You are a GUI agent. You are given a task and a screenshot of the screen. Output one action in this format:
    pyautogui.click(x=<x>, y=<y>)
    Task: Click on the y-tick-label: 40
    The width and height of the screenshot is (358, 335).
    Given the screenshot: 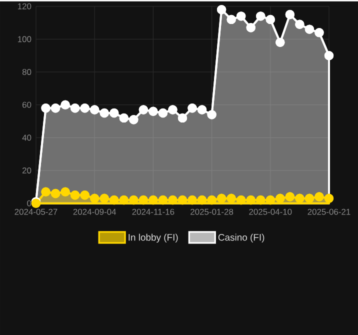 What is the action you would take?
    pyautogui.click(x=27, y=137)
    